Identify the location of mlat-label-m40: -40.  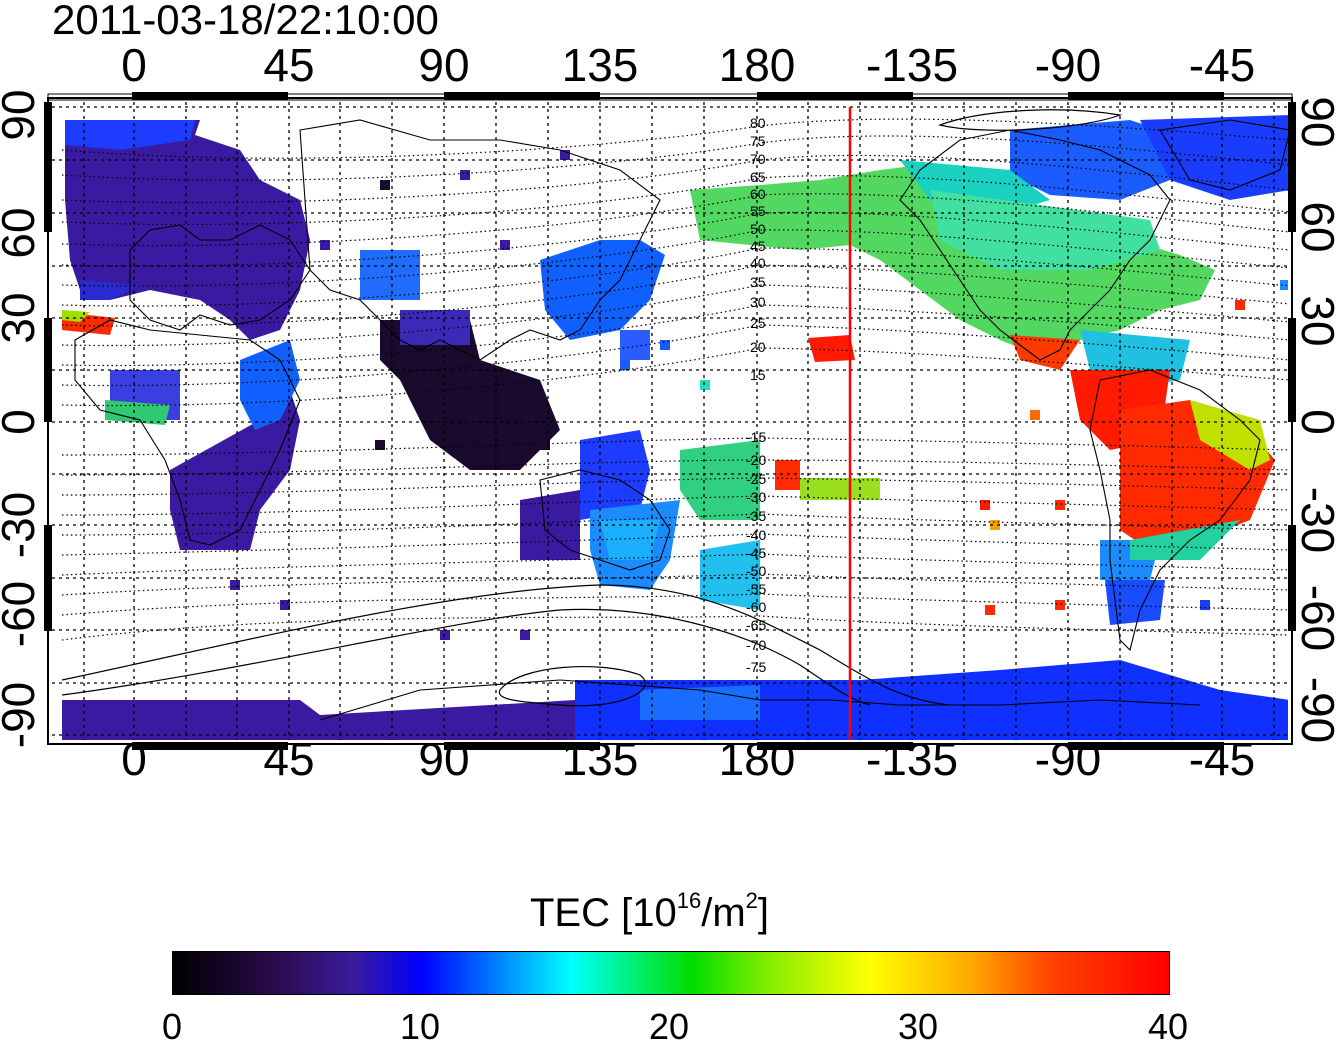
(756, 535).